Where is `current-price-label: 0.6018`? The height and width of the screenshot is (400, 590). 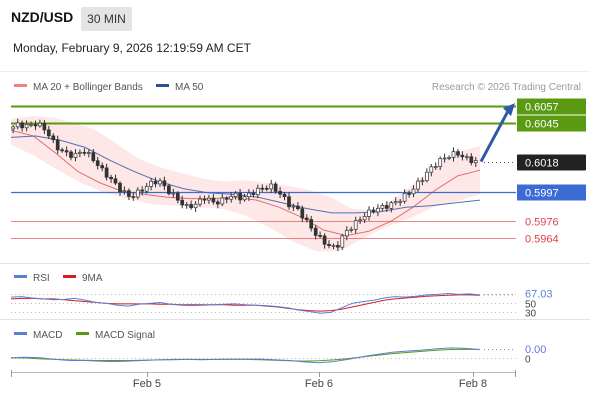
current-price-label: 0.6018 is located at coordinates (542, 164).